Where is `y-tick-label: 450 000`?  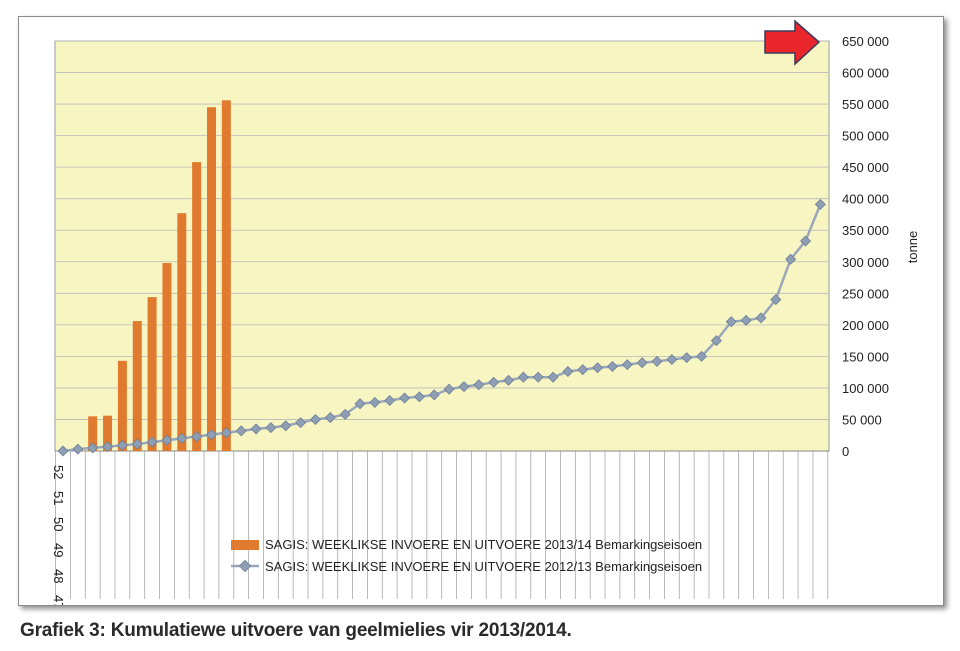
y-tick-label: 450 000 is located at coordinates (865, 167).